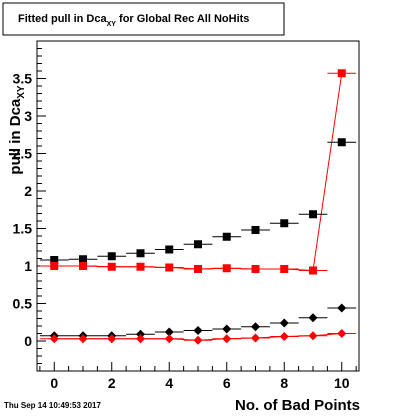  Describe the element at coordinates (227, 383) in the screenshot. I see `x-tick-label: 6` at that location.